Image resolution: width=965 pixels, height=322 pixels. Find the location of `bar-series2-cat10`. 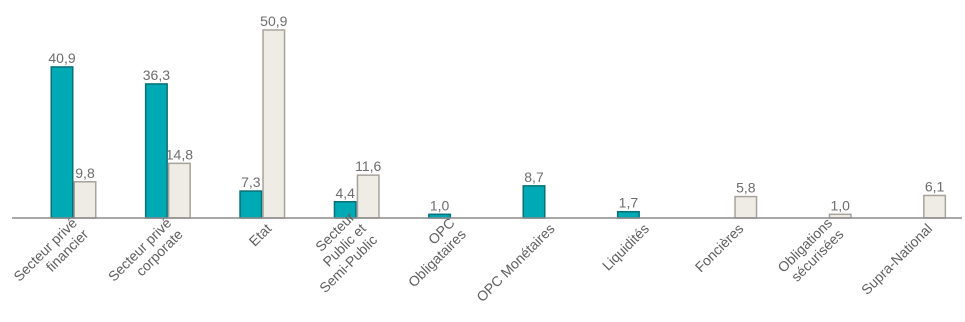

bar-series2-cat10 is located at coordinates (935, 206).